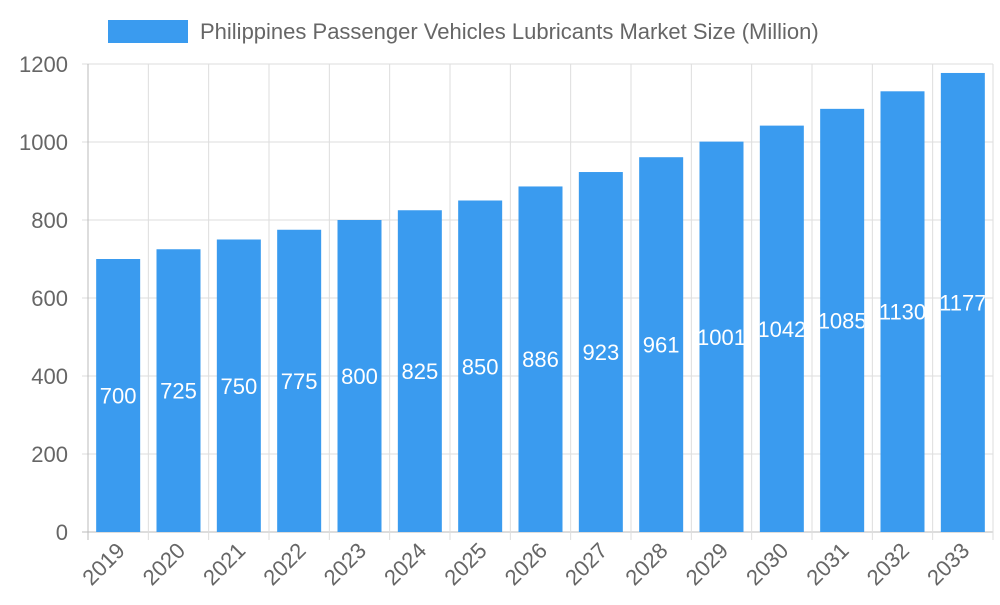 This screenshot has width=1000, height=605. I want to click on data-label: 775, so click(299, 381).